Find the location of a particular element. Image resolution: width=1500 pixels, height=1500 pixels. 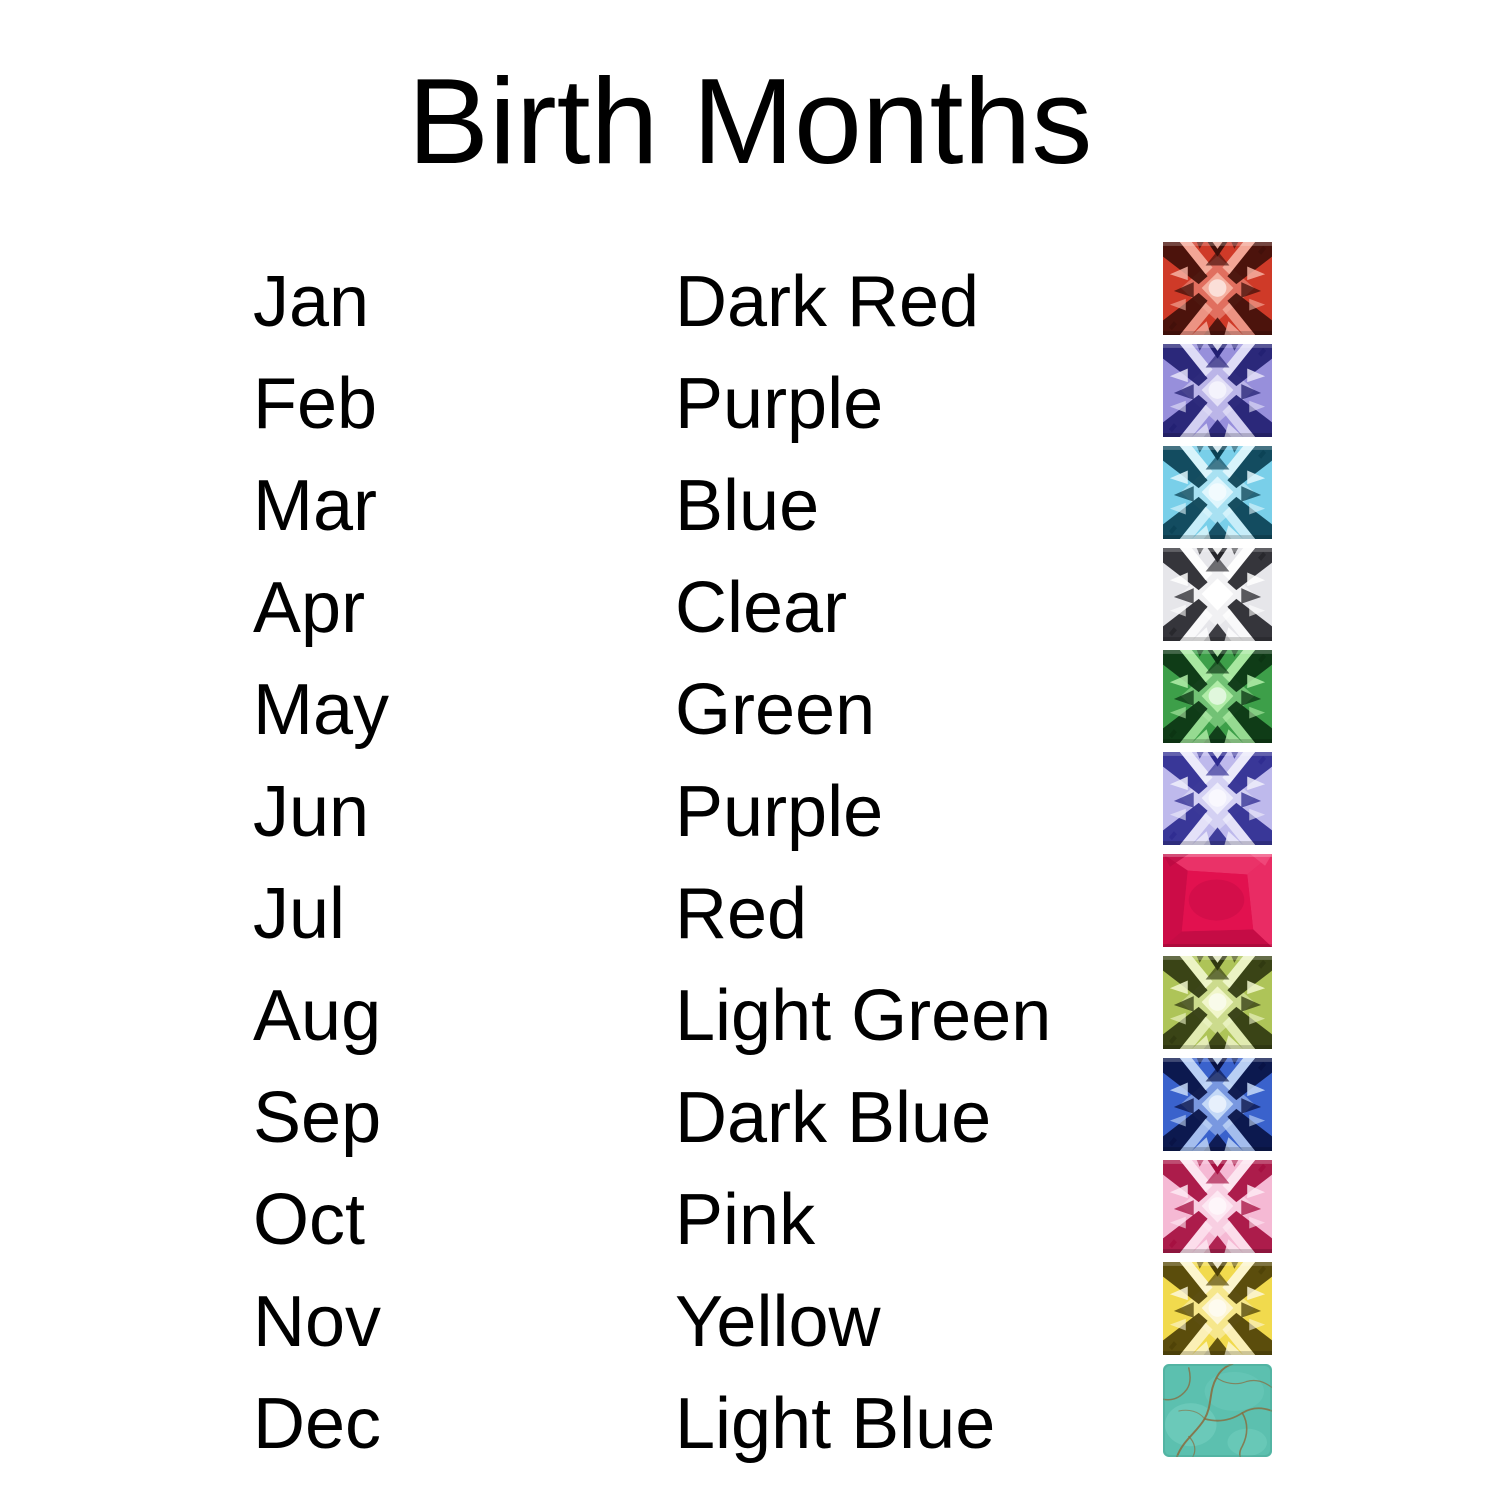

table-row: Dec Light Blue is located at coordinates (750, 1419).